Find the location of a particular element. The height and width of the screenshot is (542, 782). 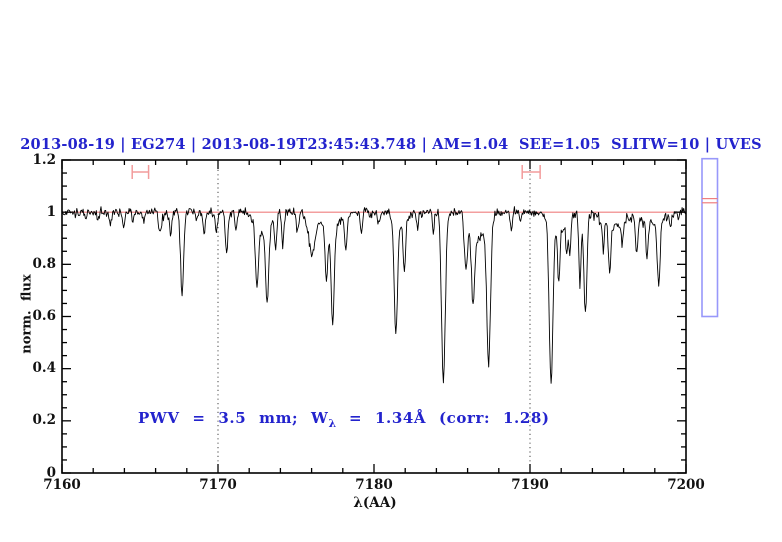

side-gauge is located at coordinates (710, 237).